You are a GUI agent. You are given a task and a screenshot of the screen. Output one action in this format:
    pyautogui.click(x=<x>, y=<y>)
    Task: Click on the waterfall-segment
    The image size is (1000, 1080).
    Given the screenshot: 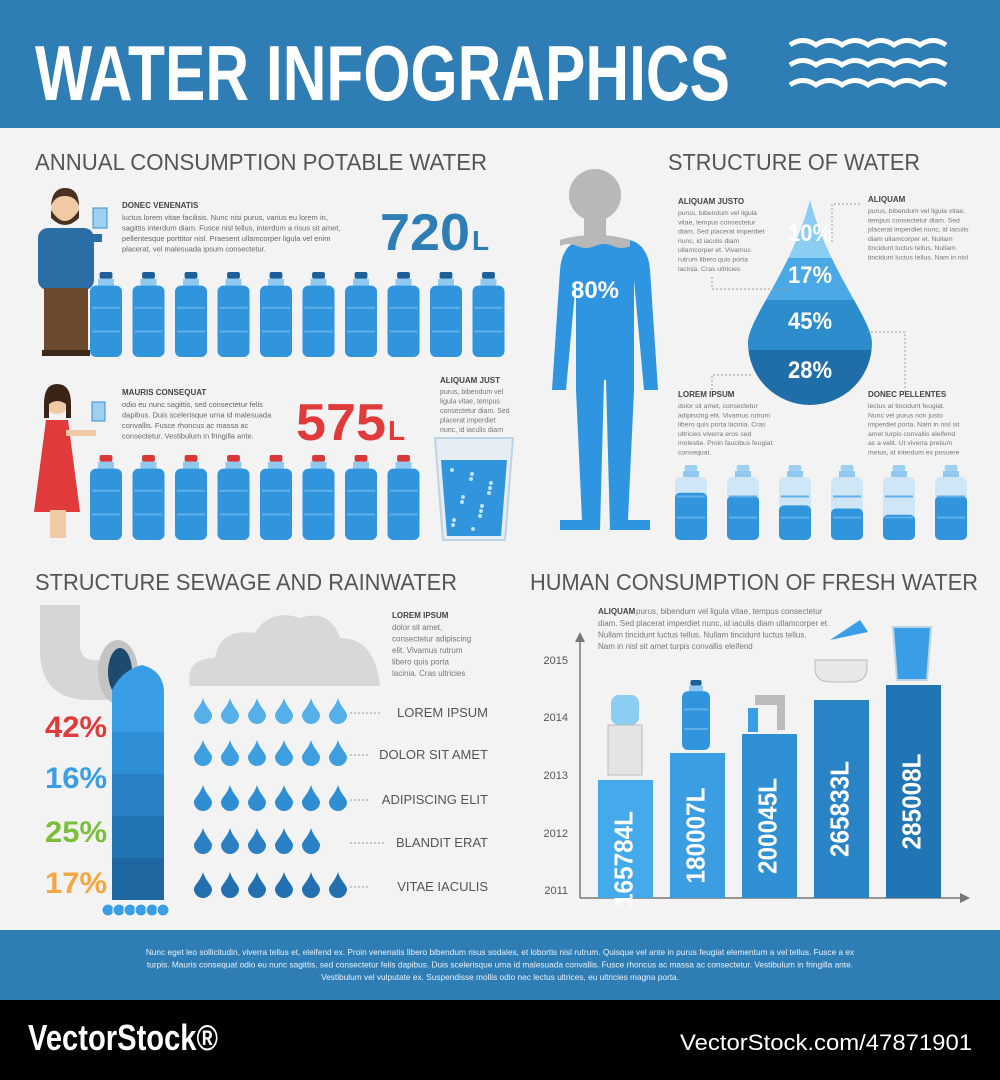 What is the action you would take?
    pyautogui.click(x=138, y=711)
    